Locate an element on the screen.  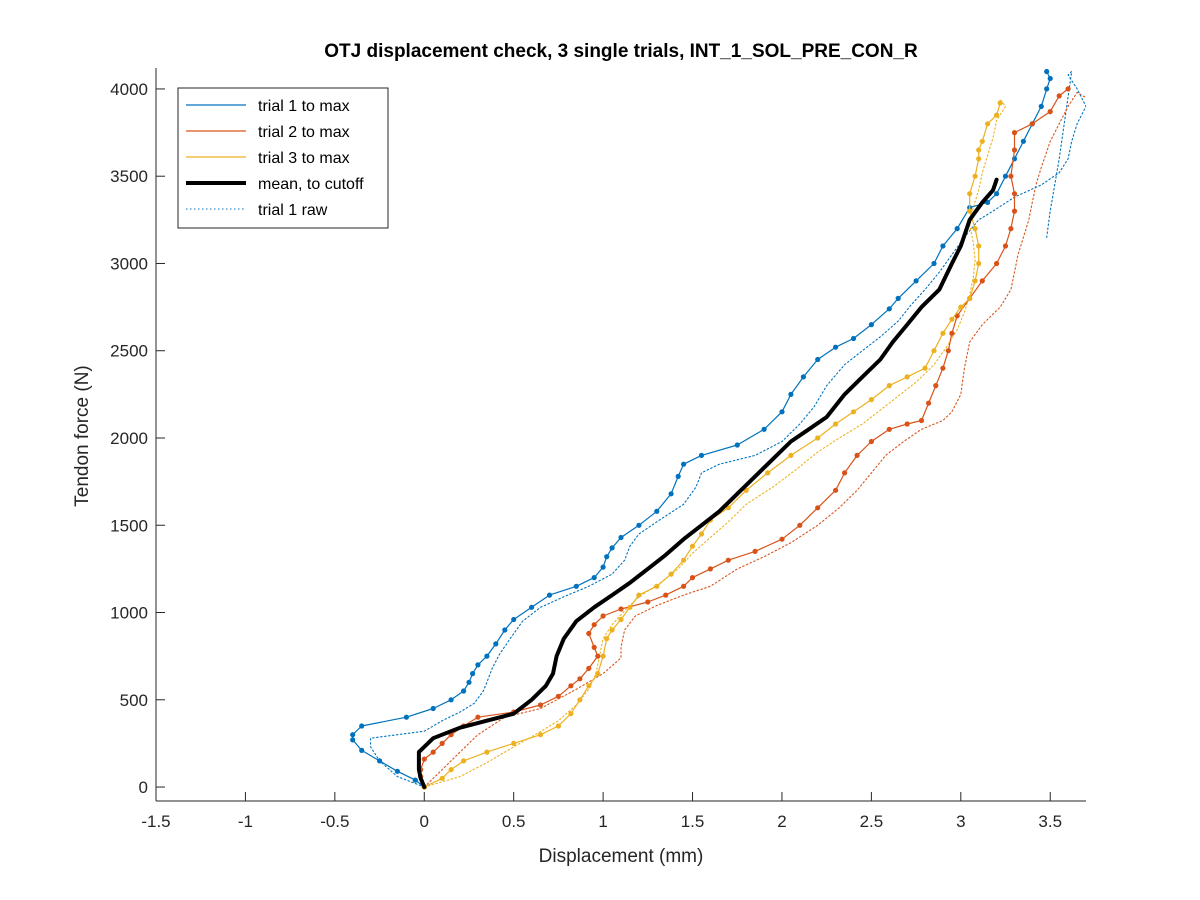
y-tick-label: 0 is located at coordinates (143, 787).